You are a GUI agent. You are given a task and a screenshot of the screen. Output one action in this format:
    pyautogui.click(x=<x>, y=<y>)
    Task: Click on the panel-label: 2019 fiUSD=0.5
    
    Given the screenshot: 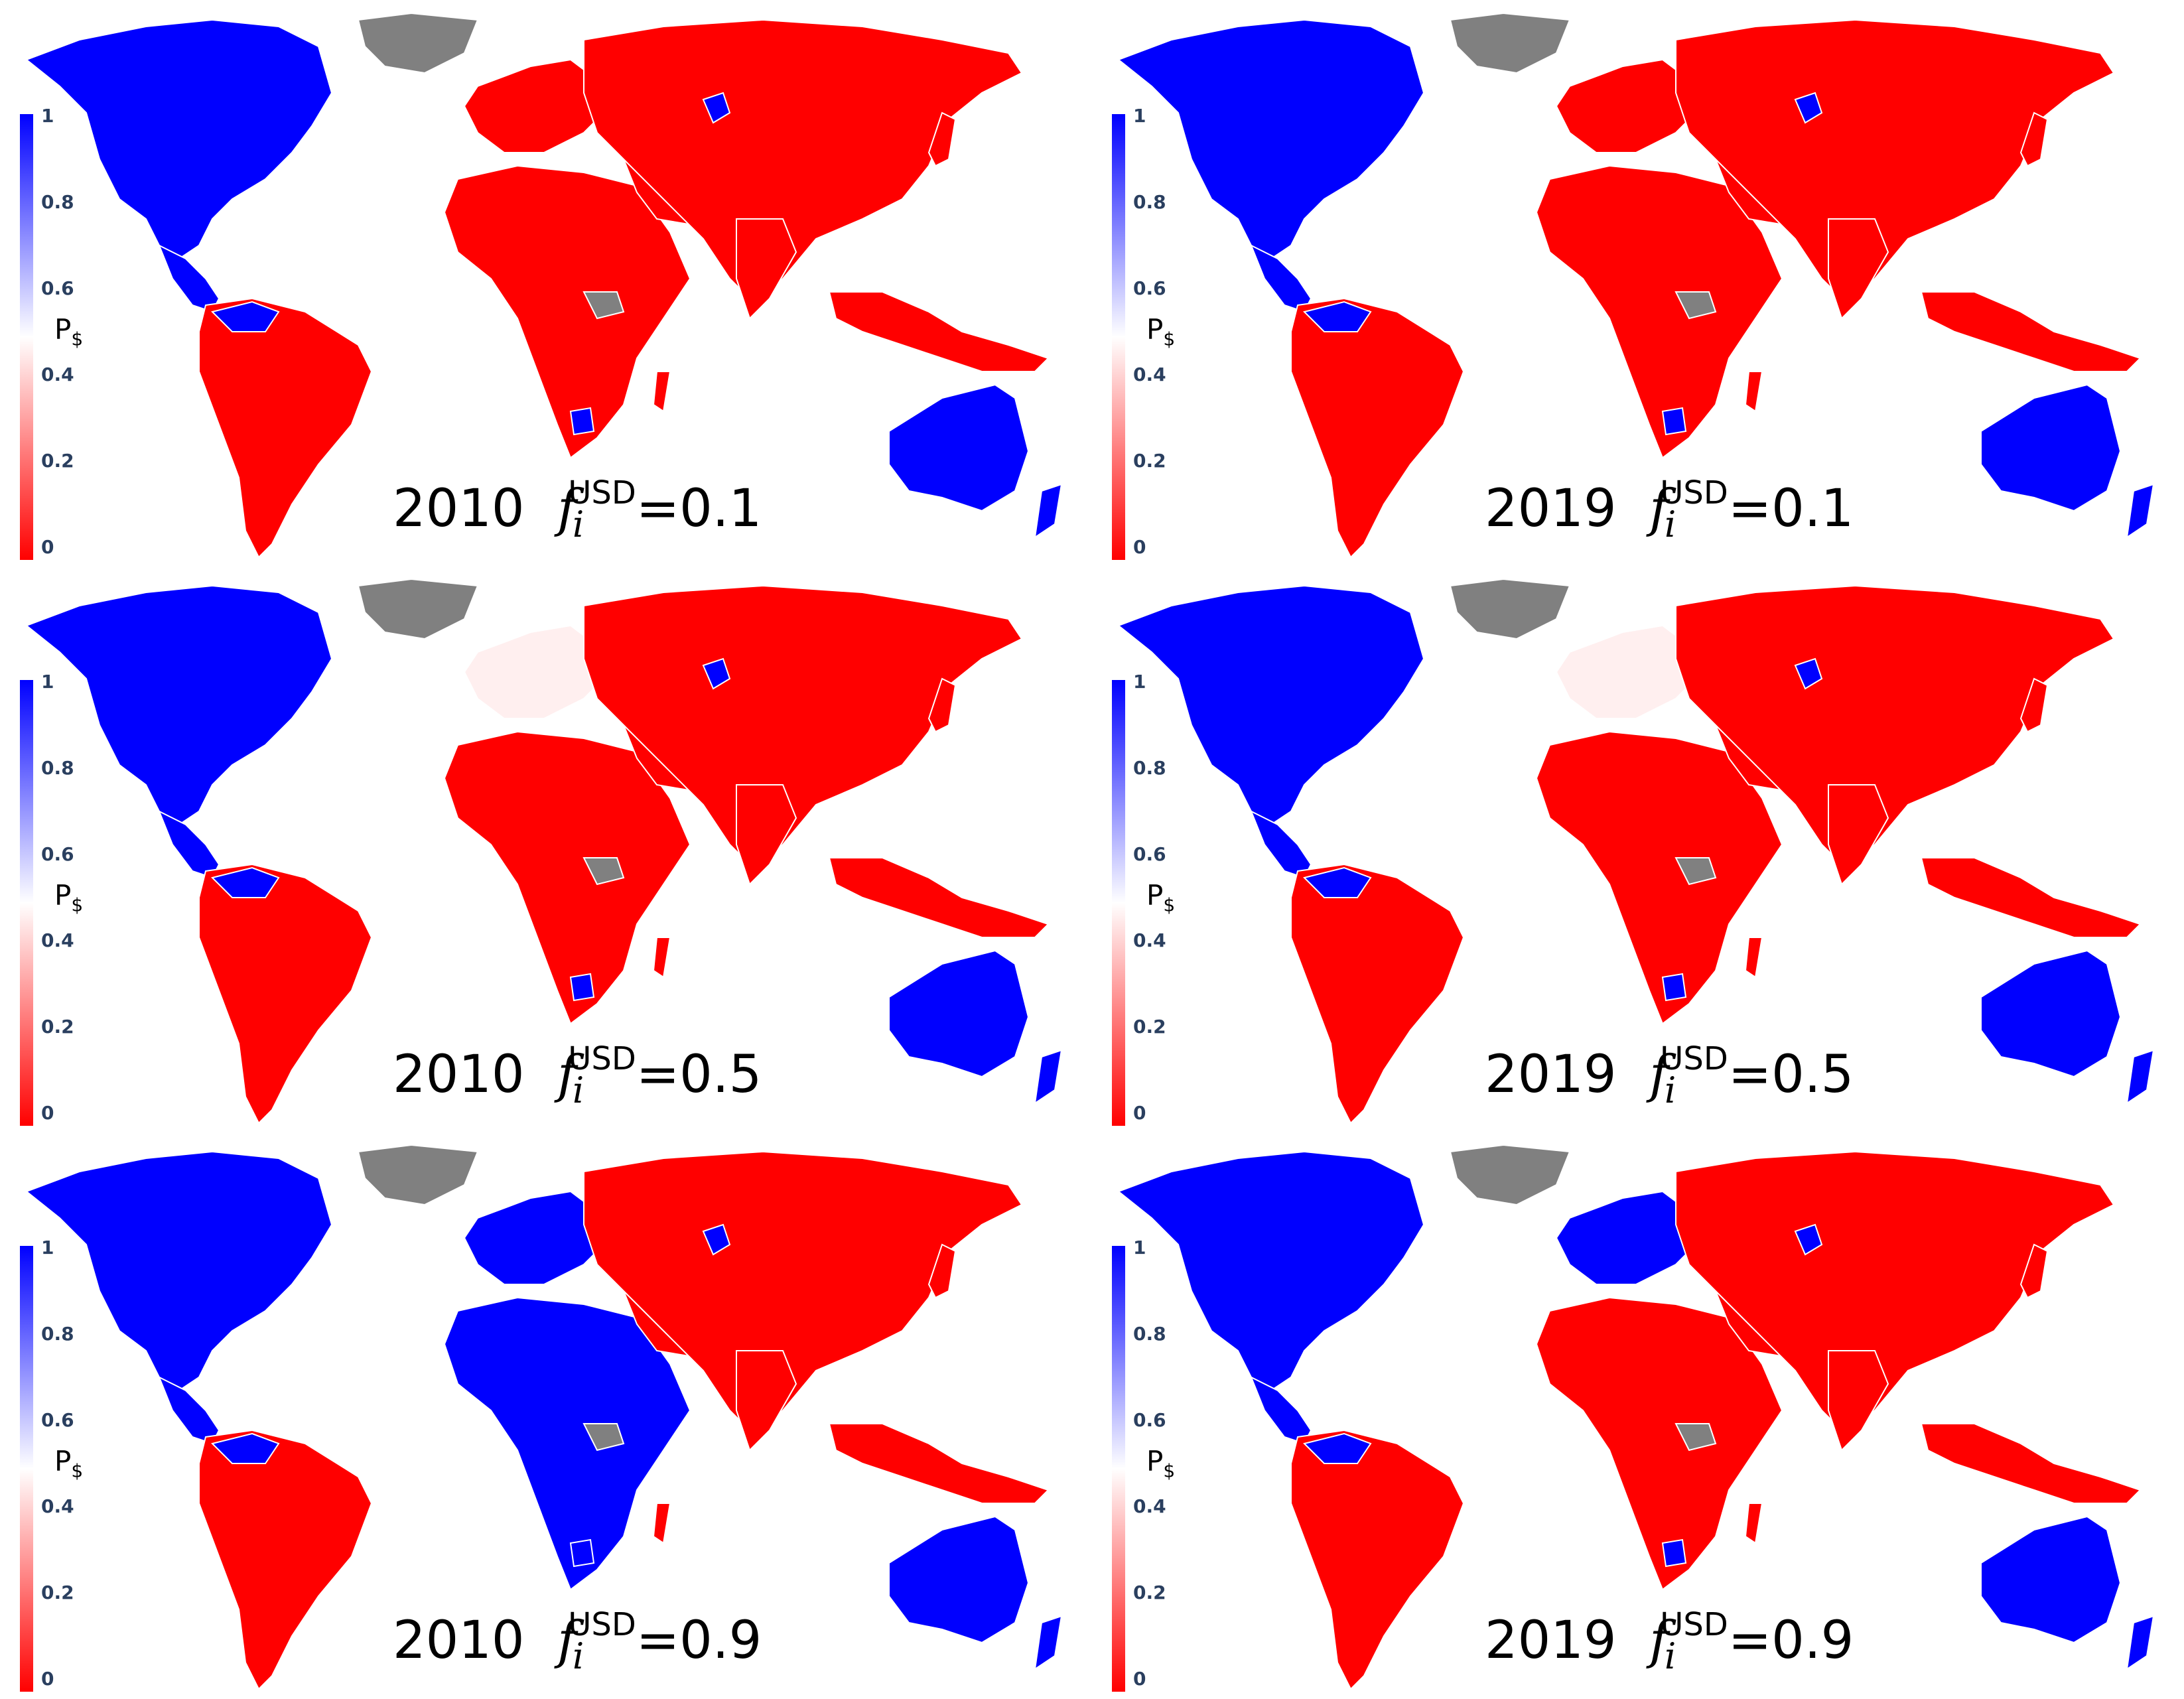 What is the action you would take?
    pyautogui.click(x=1669, y=1076)
    